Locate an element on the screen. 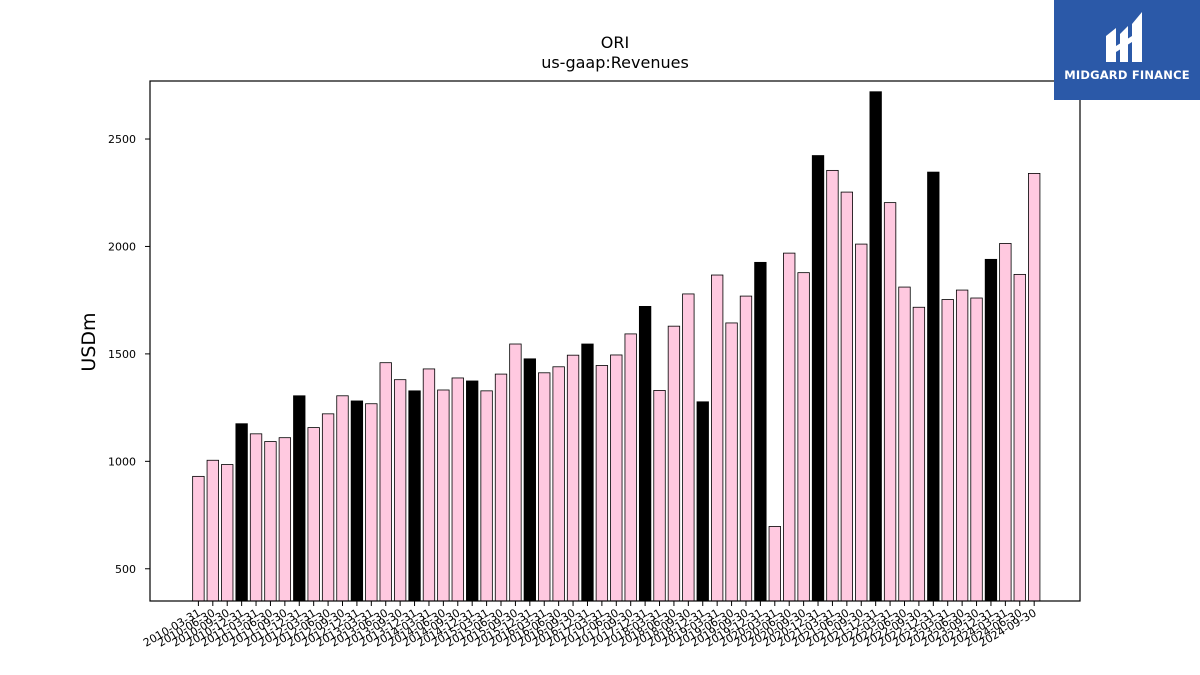  y-tick-label: 2000 is located at coordinates (122, 246).